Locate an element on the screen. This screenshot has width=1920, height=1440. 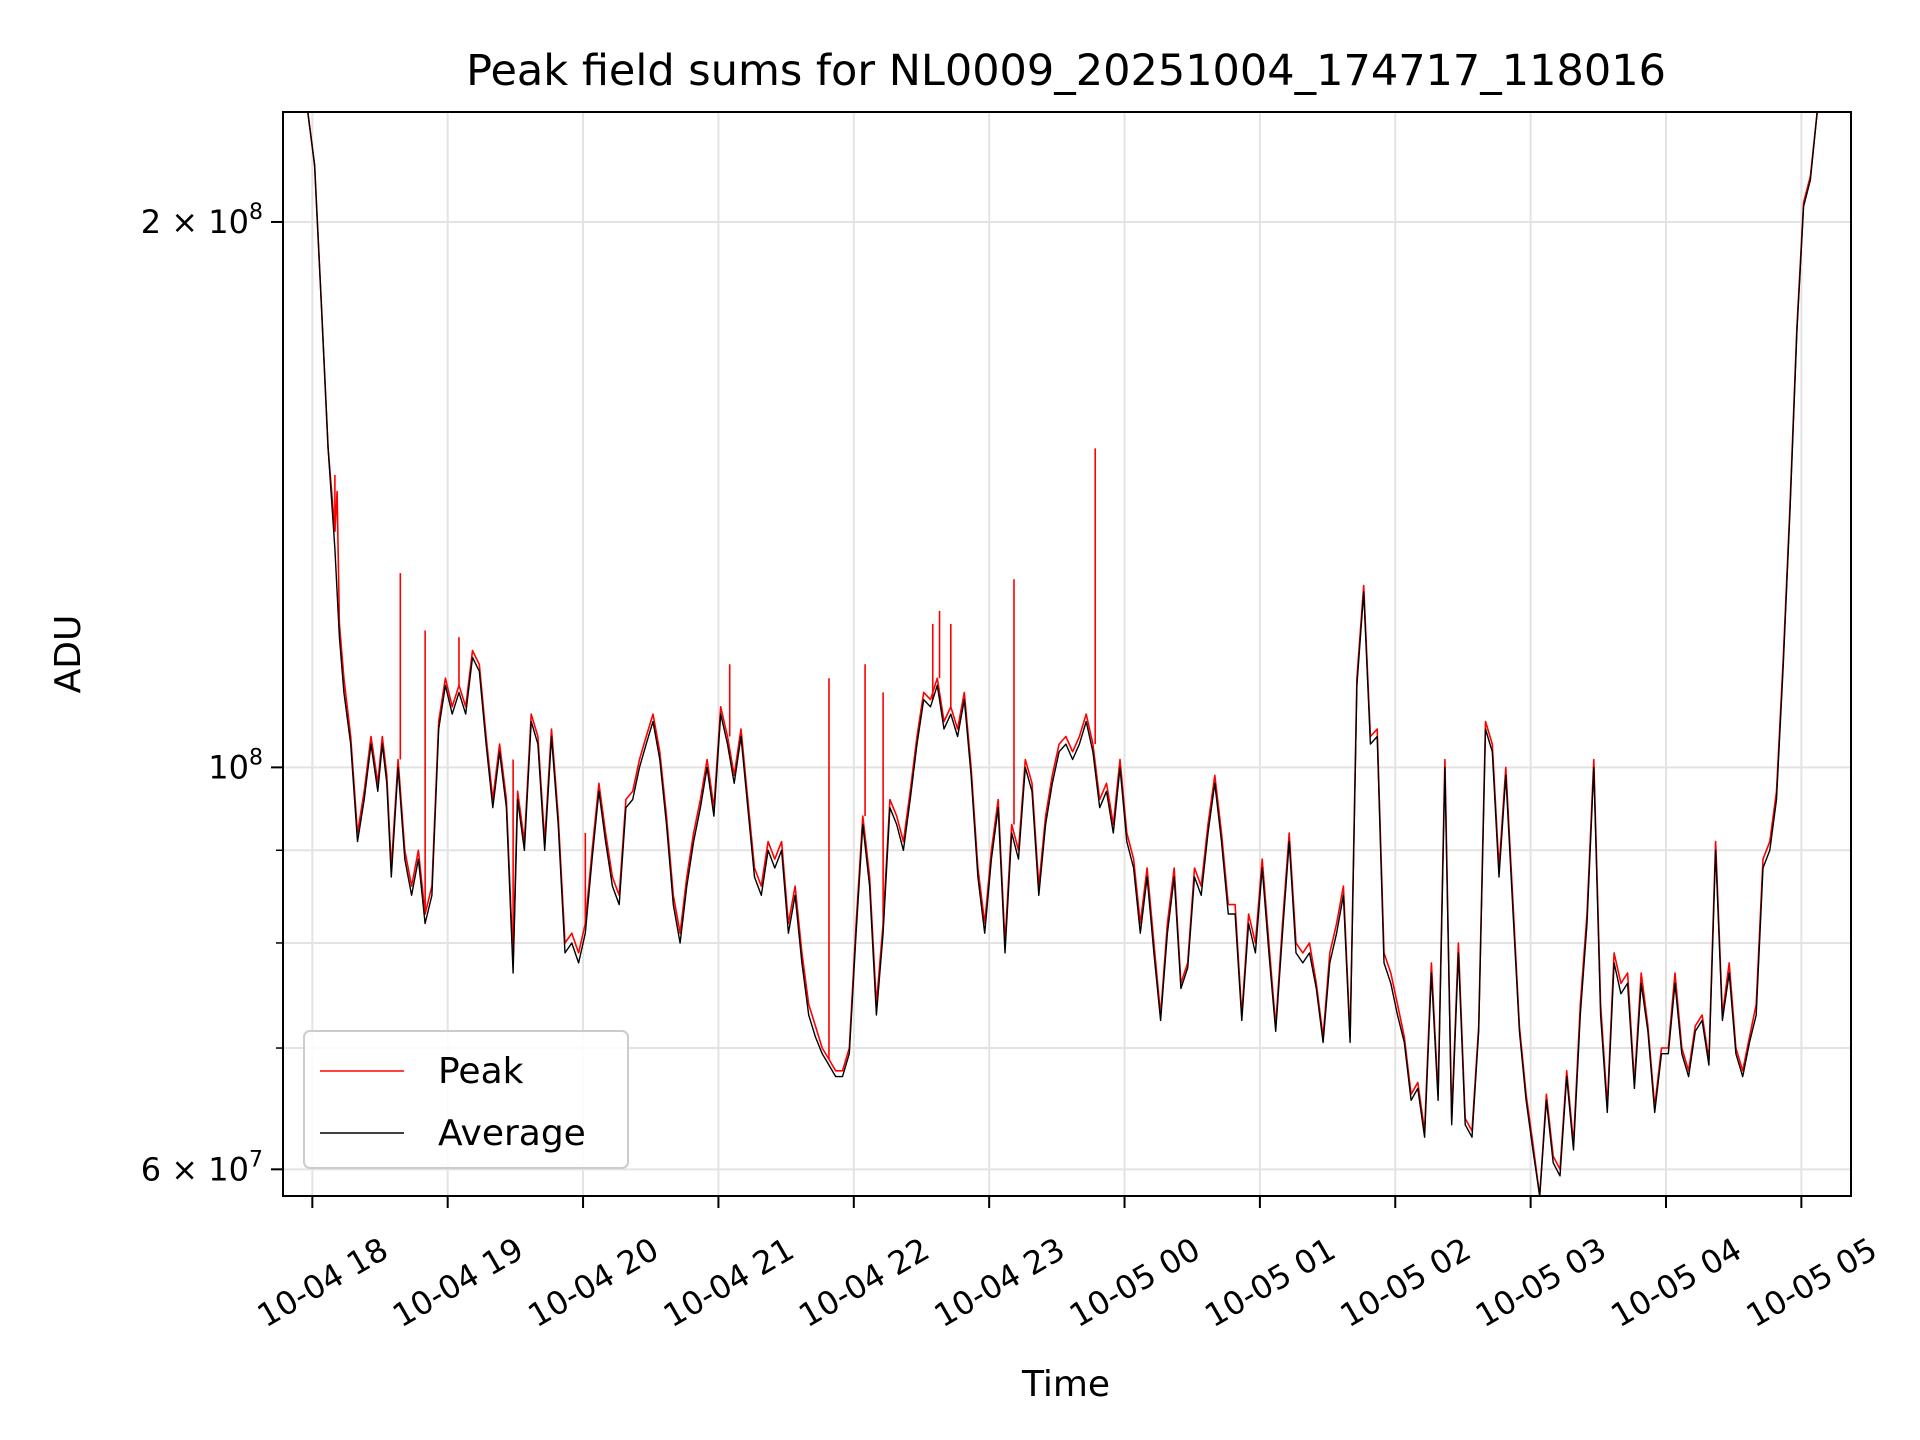
x-axis-label: Time is located at coordinates (1065, 1384).